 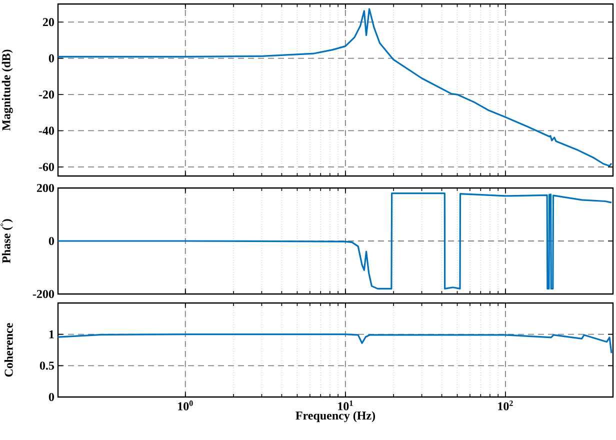 What do you see at coordinates (8, 350) in the screenshot?
I see `y-axis-title: Coherence` at bounding box center [8, 350].